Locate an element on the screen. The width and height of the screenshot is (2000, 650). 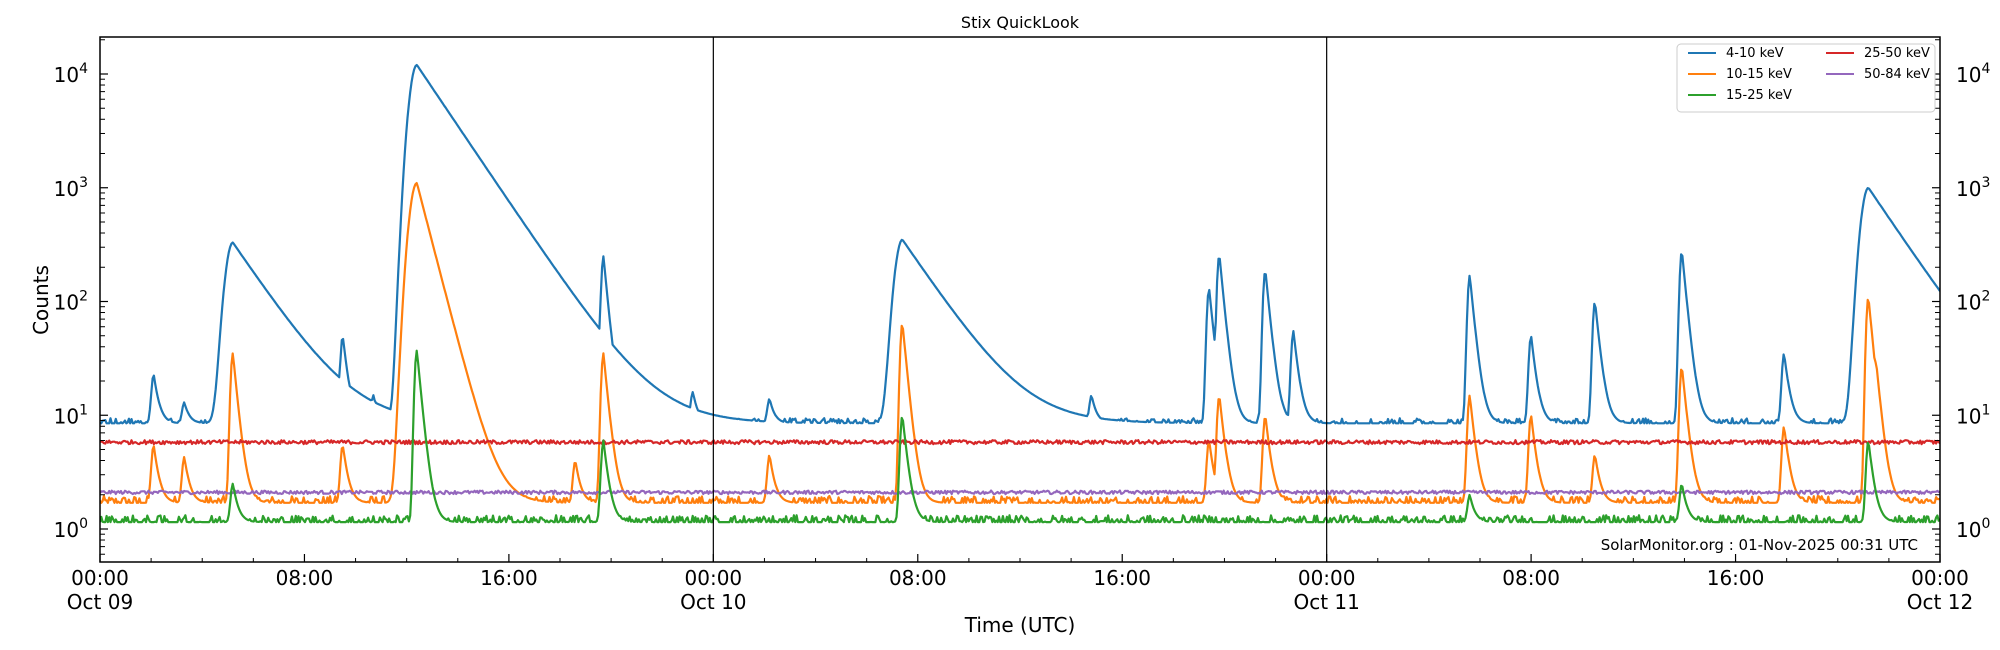
chart-title: Stix QuickLook is located at coordinates (1020, 22).